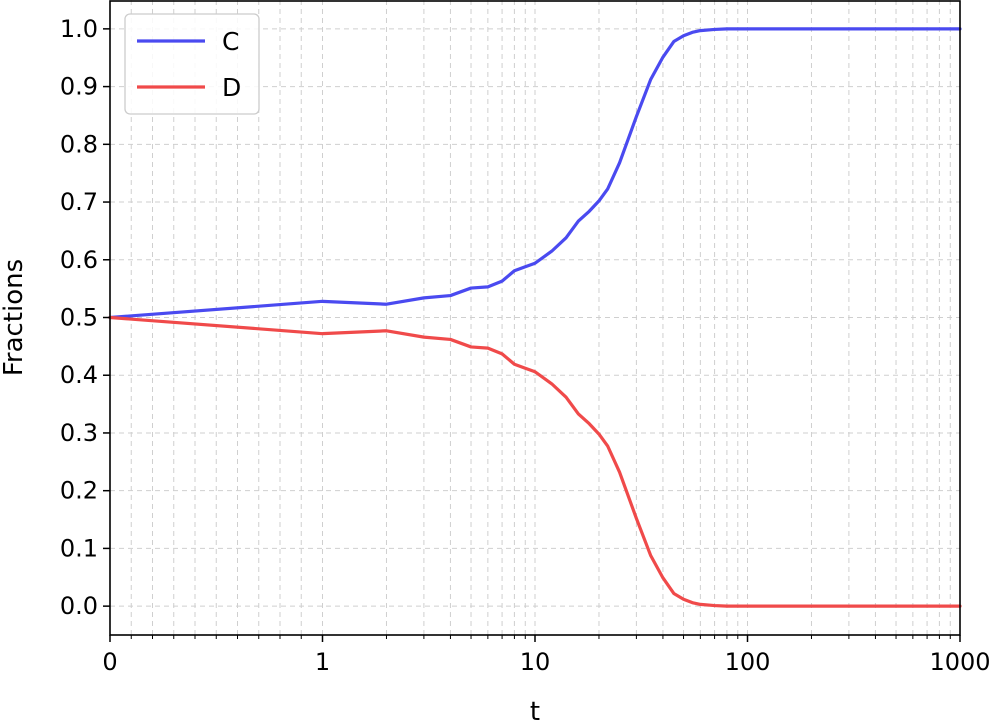 The height and width of the screenshot is (727, 997). Describe the element at coordinates (79, 318) in the screenshot. I see `y-tick-label: 0.5` at that location.